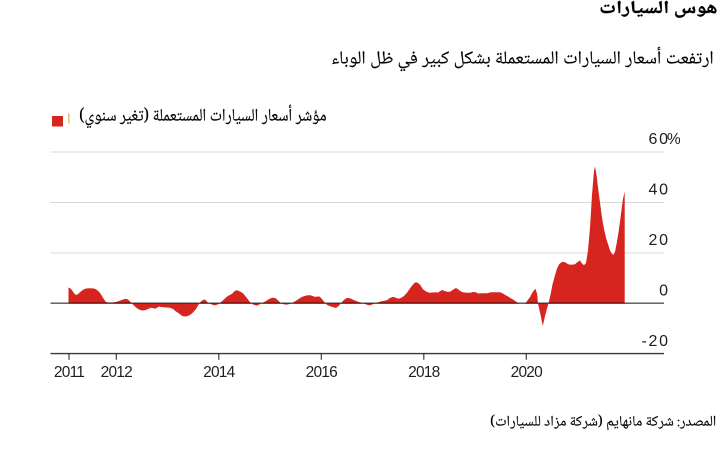 Image resolution: width=720 pixels, height=450 pixels. Describe the element at coordinates (655, 341) in the screenshot. I see `svg-text: -20` at that location.